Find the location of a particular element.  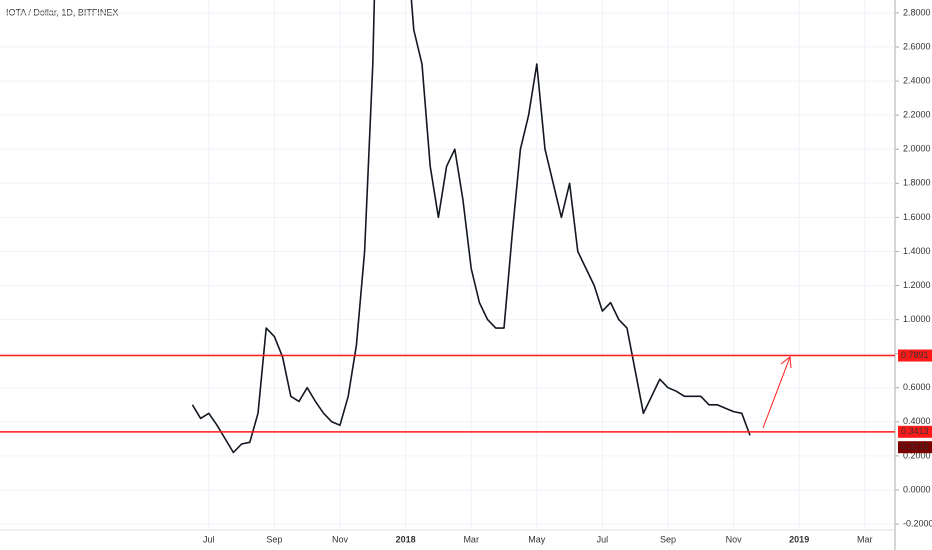

y-tick-label: -0.2000 is located at coordinates (917, 523).